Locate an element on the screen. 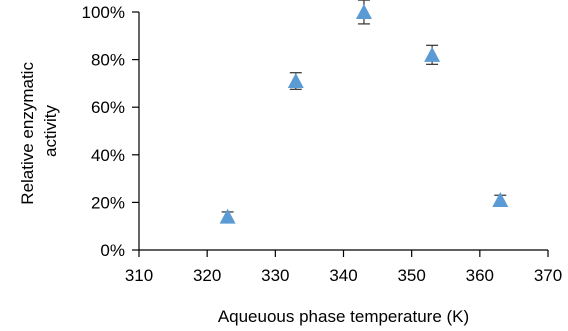  x-tick-label: 350 is located at coordinates (411, 275).